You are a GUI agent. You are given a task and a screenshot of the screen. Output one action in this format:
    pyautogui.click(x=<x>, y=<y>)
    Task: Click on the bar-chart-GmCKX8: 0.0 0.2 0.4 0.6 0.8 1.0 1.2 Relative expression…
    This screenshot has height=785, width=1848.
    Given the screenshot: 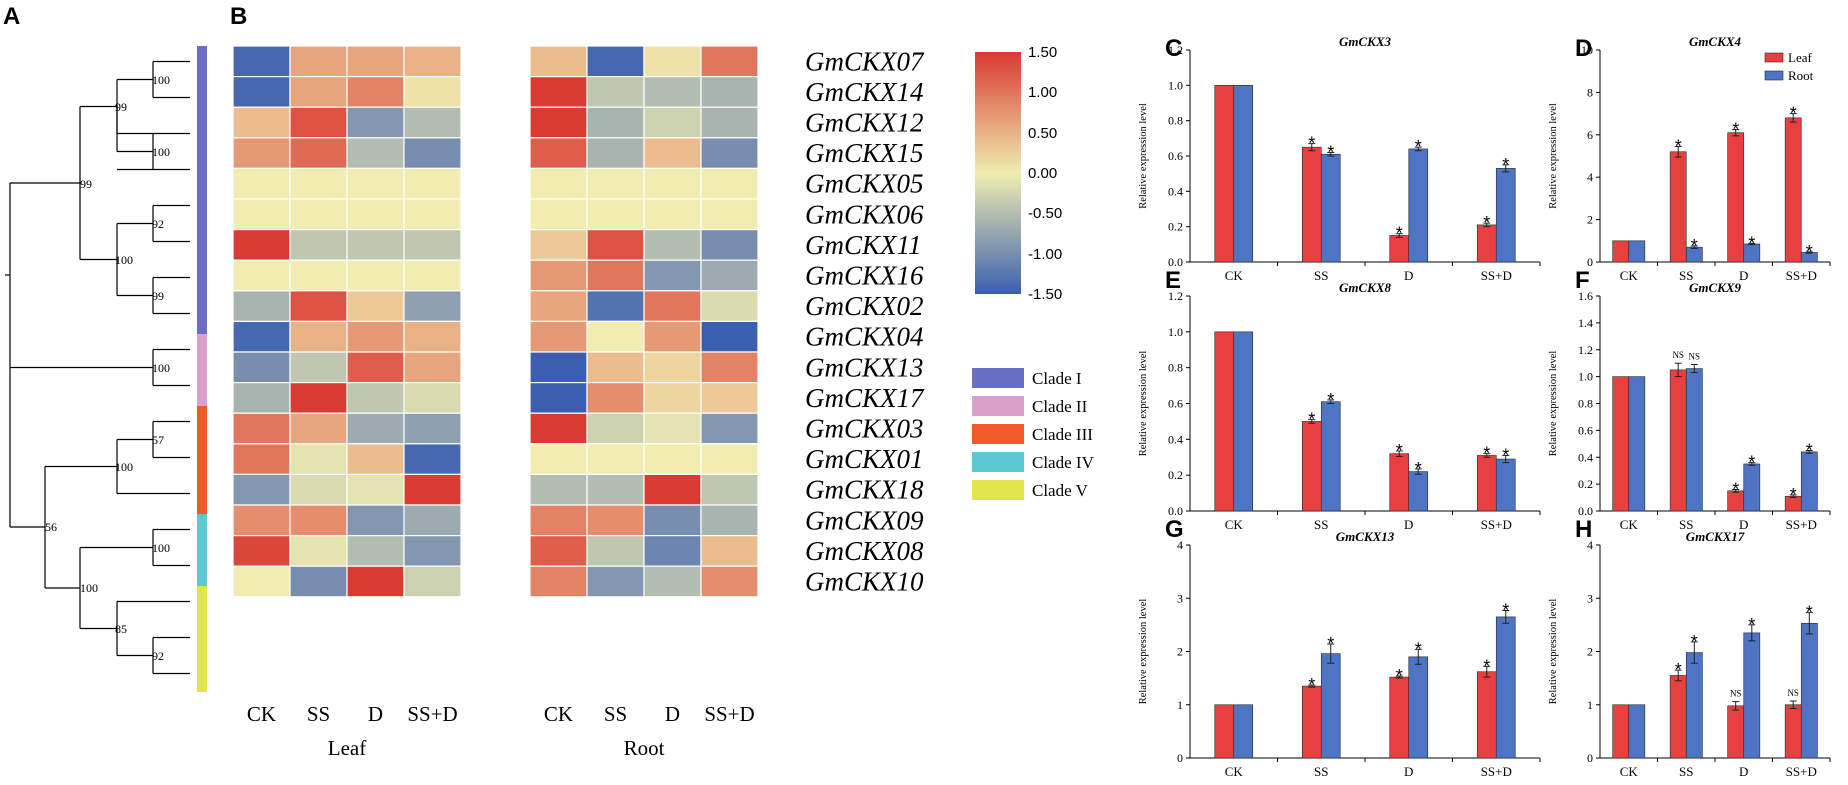 What is the action you would take?
    pyautogui.click(x=1339, y=406)
    